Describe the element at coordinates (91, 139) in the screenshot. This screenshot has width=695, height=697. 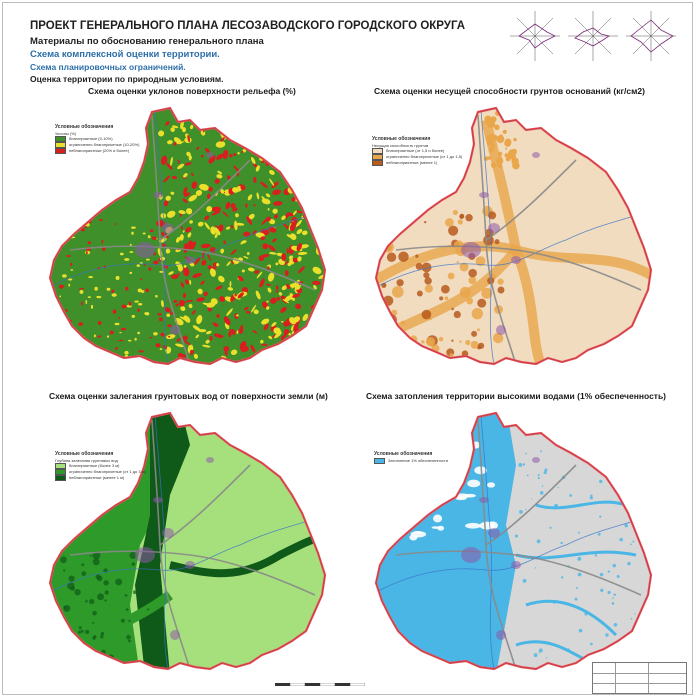
I see `legend-label: благоприятные (0-10%)` at that location.